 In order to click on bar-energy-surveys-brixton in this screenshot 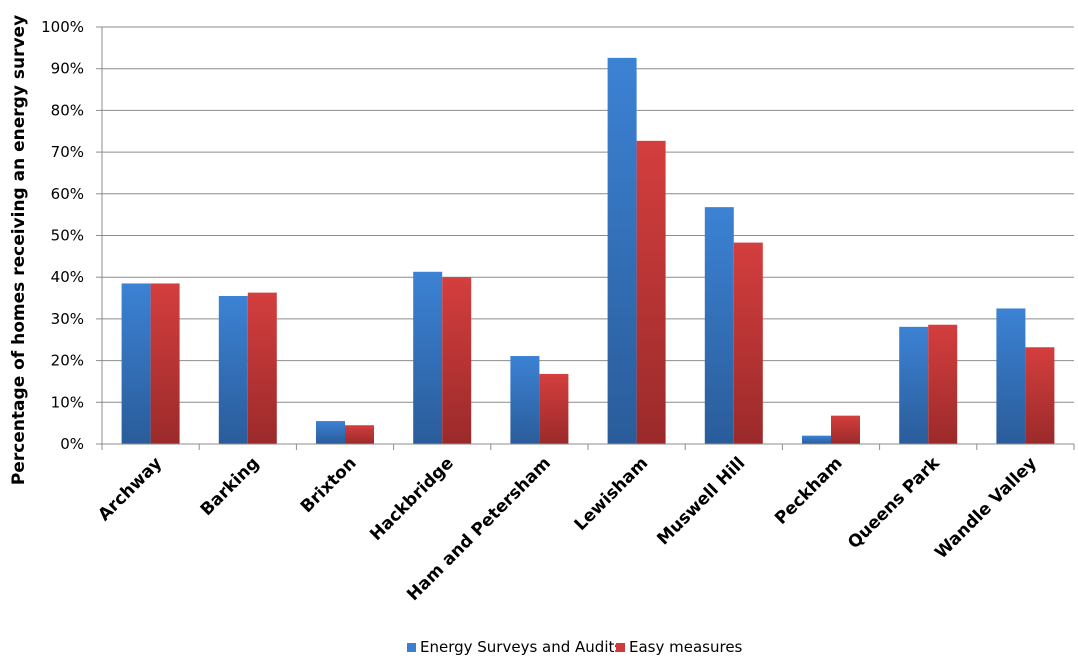, I will do `click(330, 432)`.